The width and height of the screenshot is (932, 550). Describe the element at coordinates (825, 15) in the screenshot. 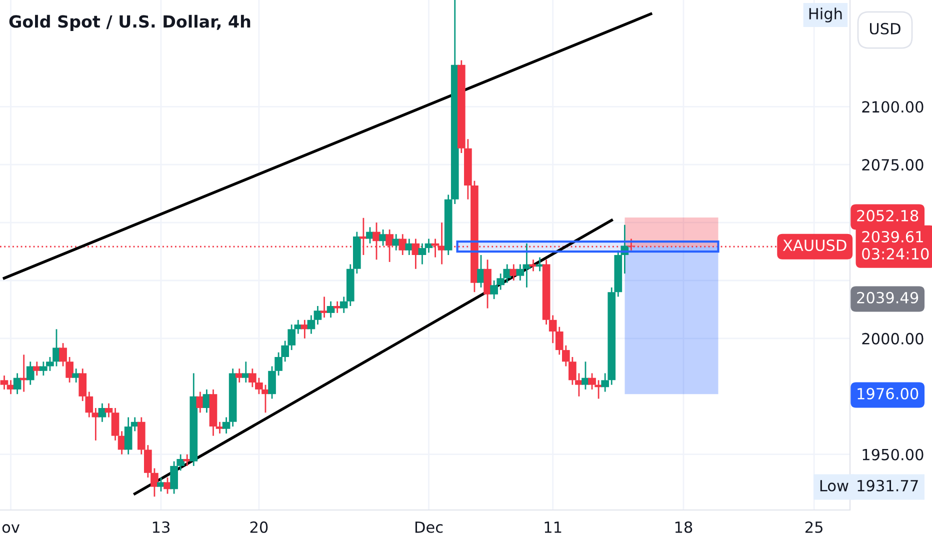

I see `annotation: High` at that location.